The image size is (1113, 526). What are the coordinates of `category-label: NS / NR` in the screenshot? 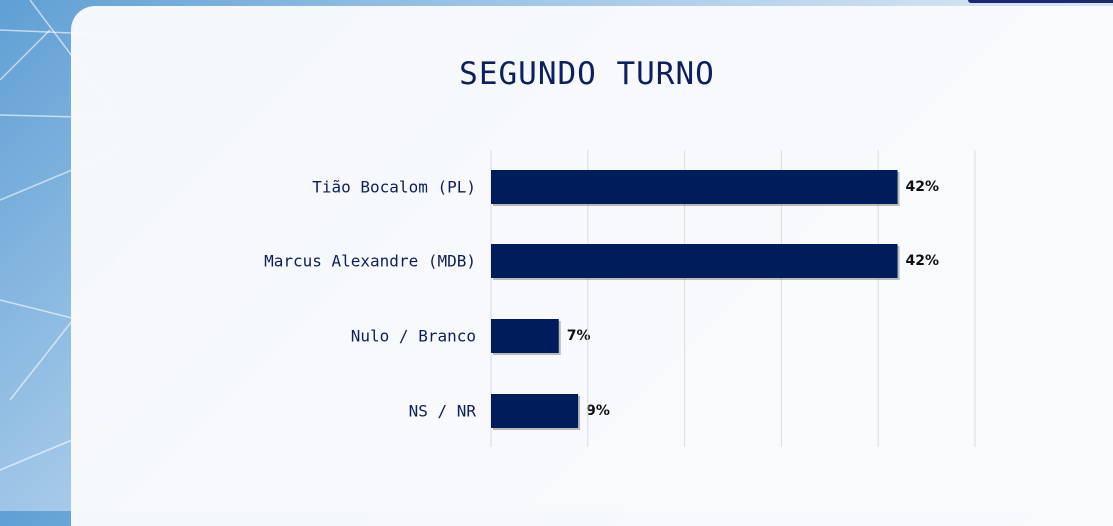 It's located at (442, 411).